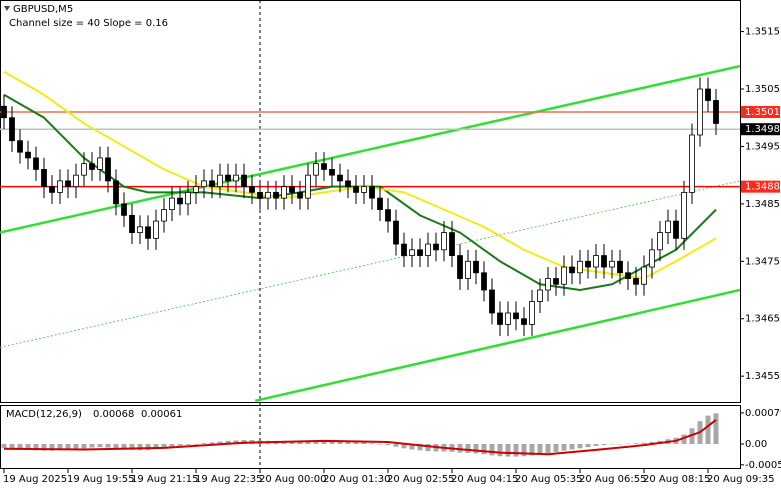 This screenshot has height=489, width=781. What do you see at coordinates (44, 414) in the screenshot?
I see `macd-title: MACD(12,26,9)` at bounding box center [44, 414].